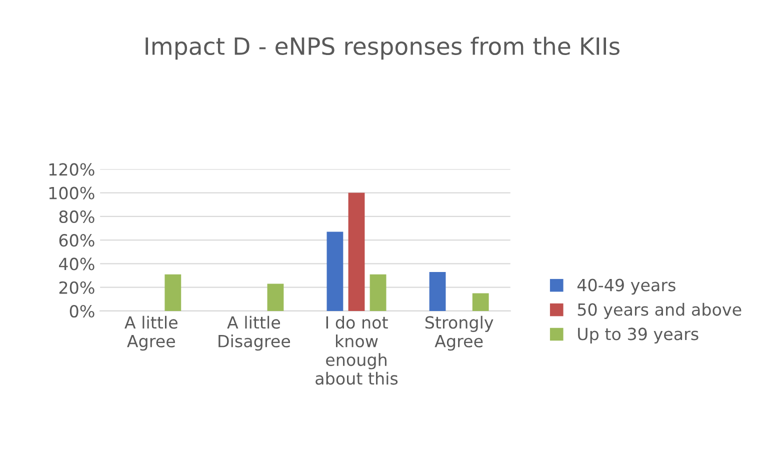 The height and width of the screenshot is (456, 764). What do you see at coordinates (71, 169) in the screenshot?
I see `y-tick-label: 120%` at bounding box center [71, 169].